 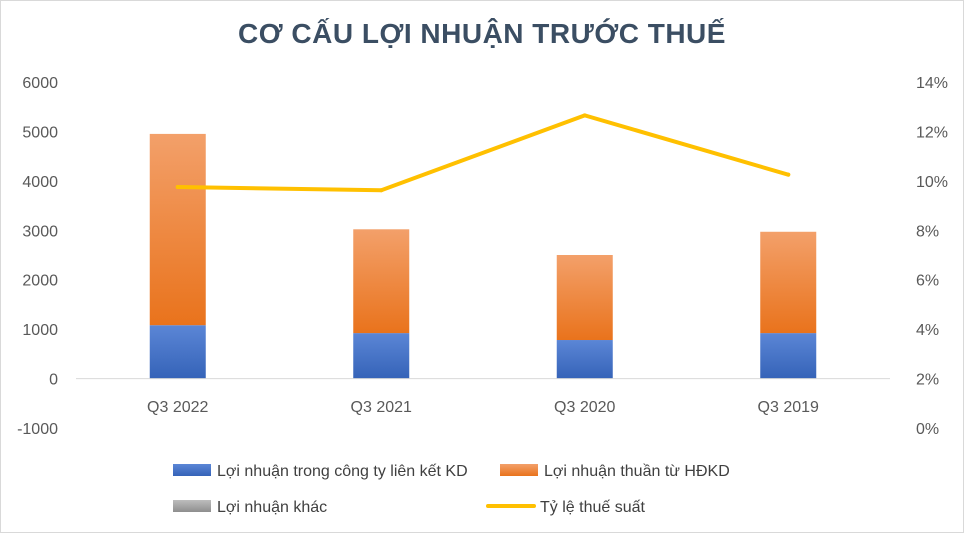 I want to click on y-right-tick-label: 8%, so click(x=927, y=231).